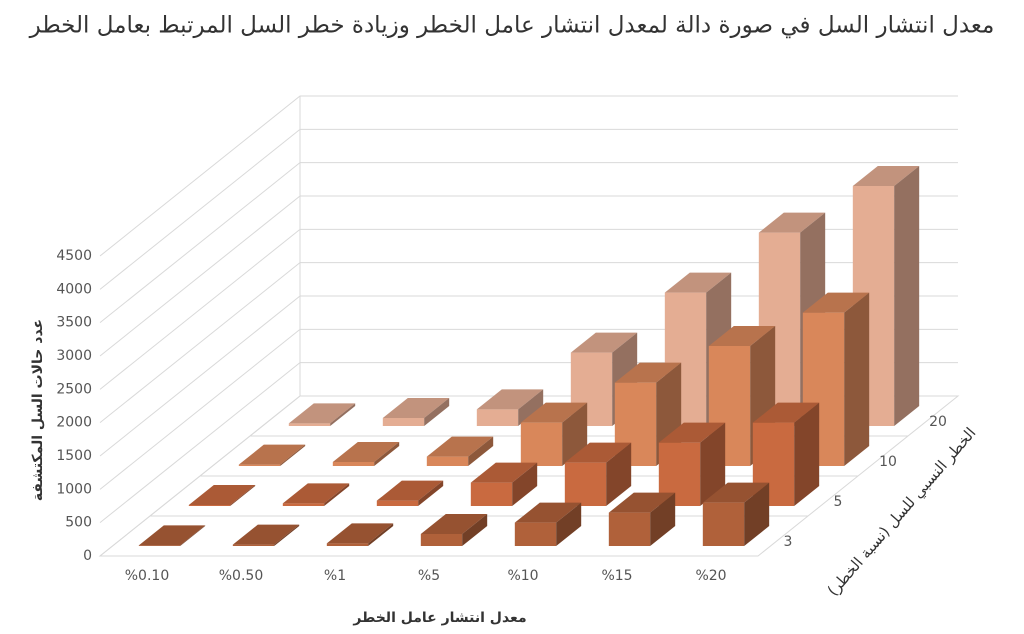 The height and width of the screenshot is (634, 1024). Describe the element at coordinates (429, 576) in the screenshot. I see `x-tick-label: %5` at that location.